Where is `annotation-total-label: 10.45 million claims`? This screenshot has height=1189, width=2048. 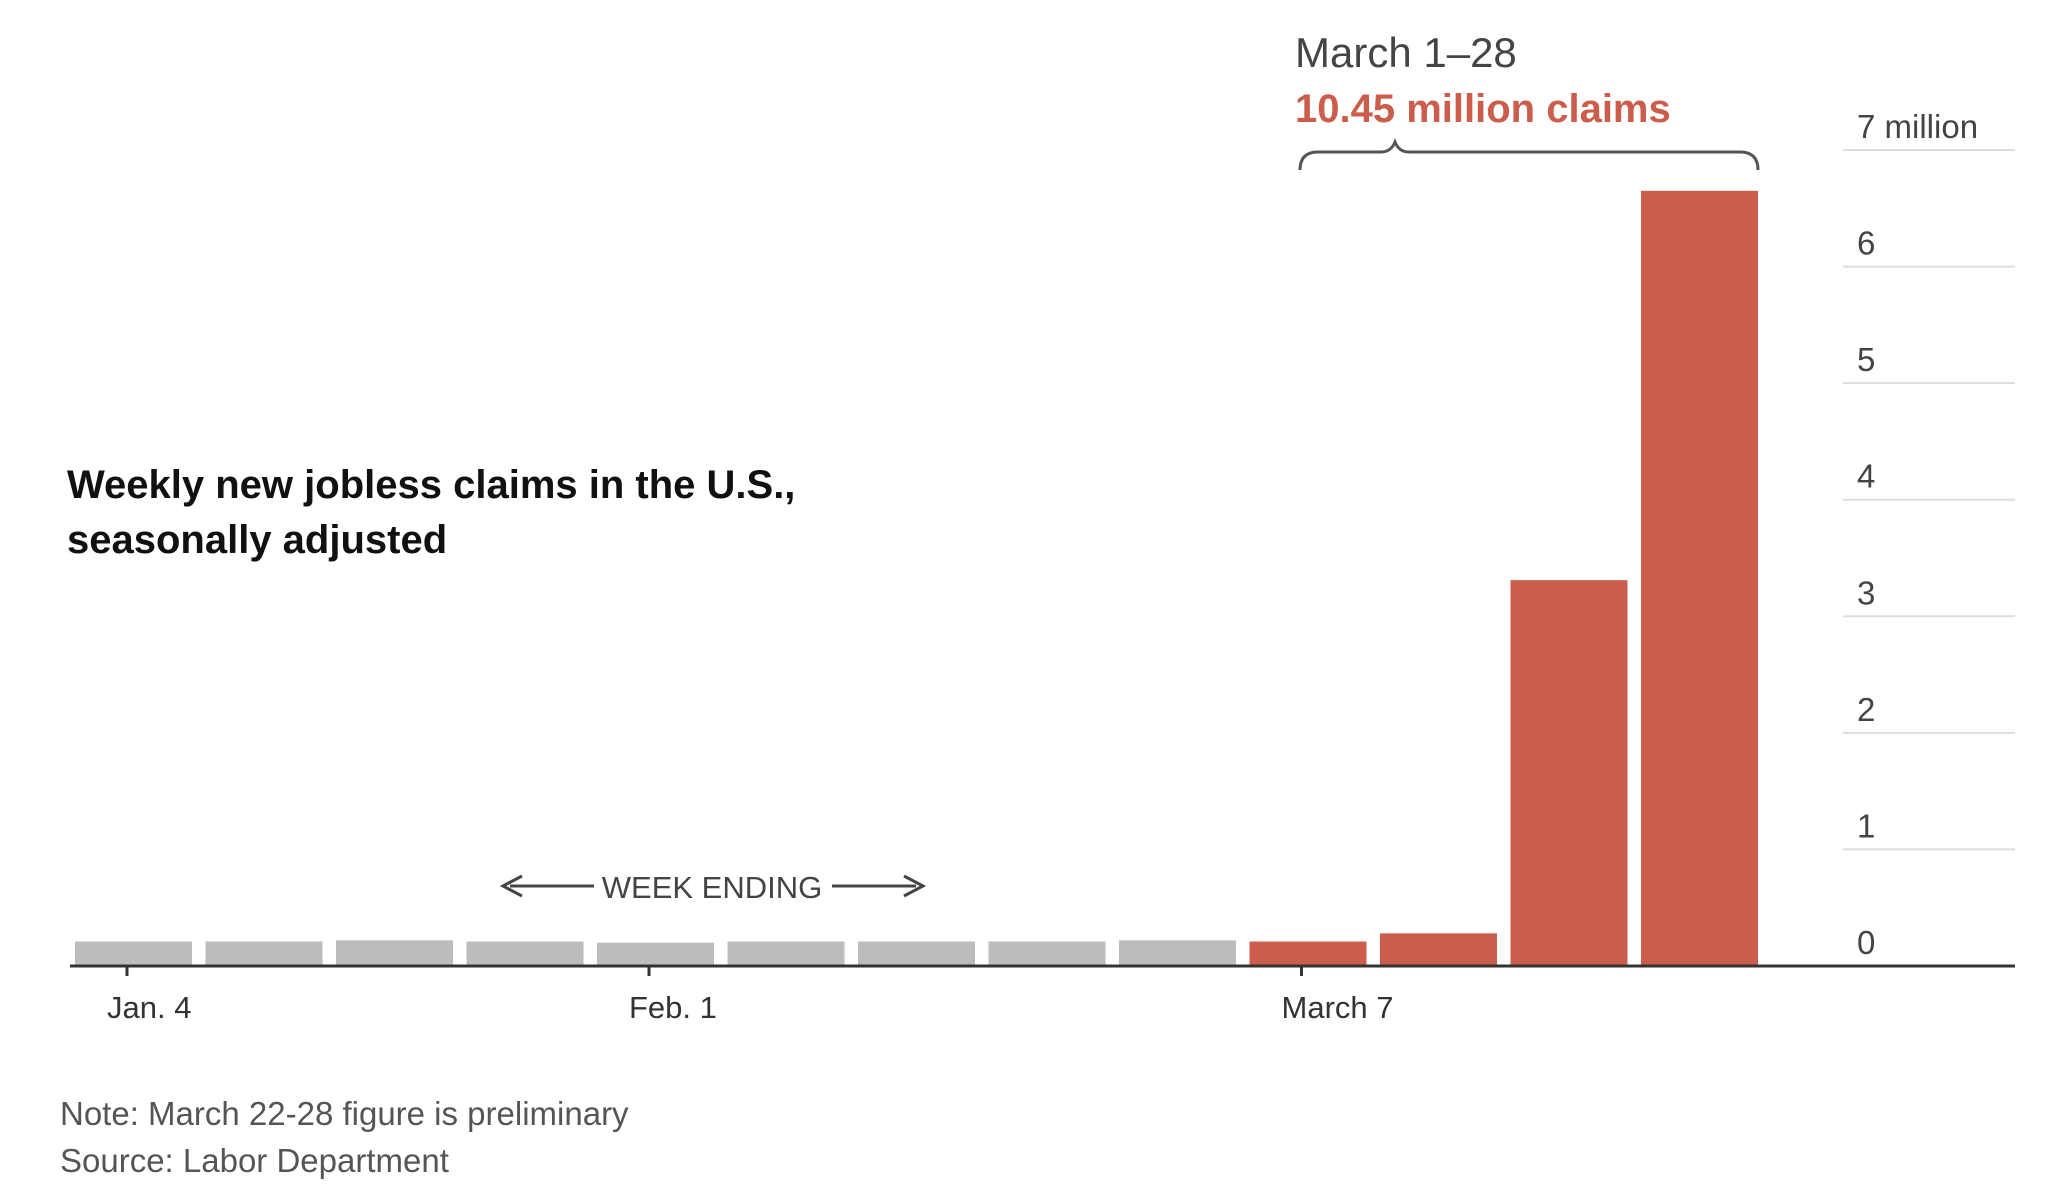
annotation-total-label: 10.45 million claims is located at coordinates (1483, 109).